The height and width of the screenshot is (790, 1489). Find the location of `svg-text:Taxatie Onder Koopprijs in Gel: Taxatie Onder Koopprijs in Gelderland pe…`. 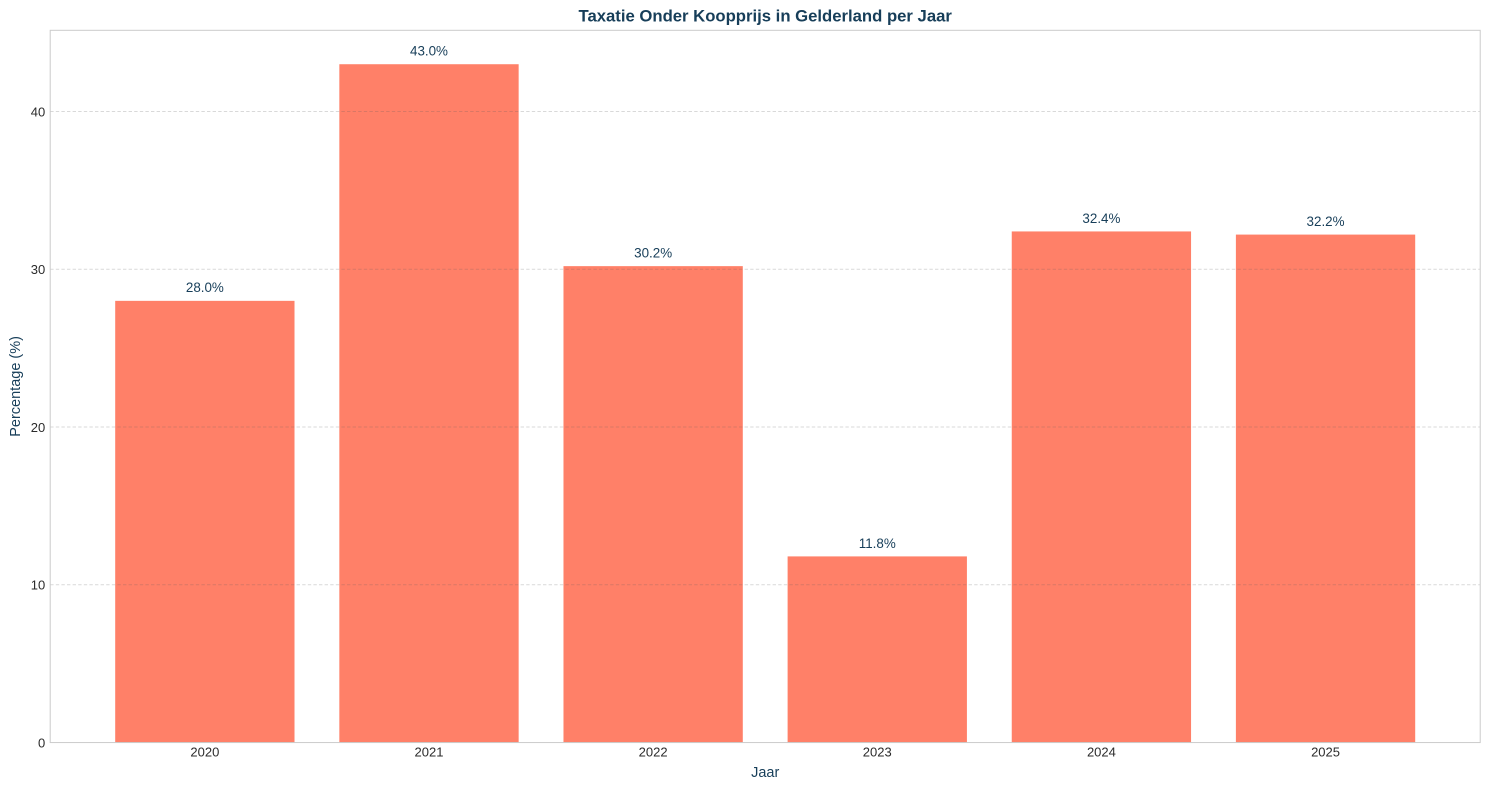

svg-text:Taxatie Onder Koopprijs in Gel: Taxatie Onder Koopprijs in Gelderland pe… is located at coordinates (765, 16).